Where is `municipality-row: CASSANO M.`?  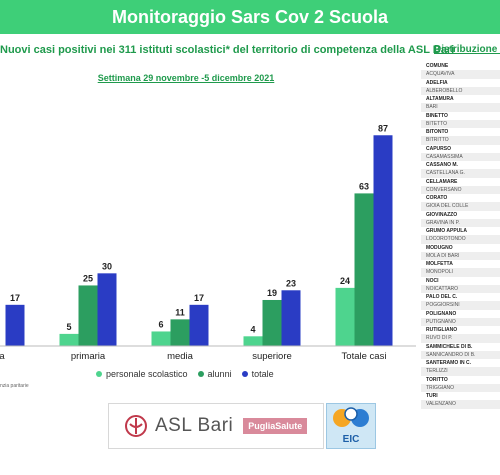 municipality-row: CASSANO M. is located at coordinates (442, 165).